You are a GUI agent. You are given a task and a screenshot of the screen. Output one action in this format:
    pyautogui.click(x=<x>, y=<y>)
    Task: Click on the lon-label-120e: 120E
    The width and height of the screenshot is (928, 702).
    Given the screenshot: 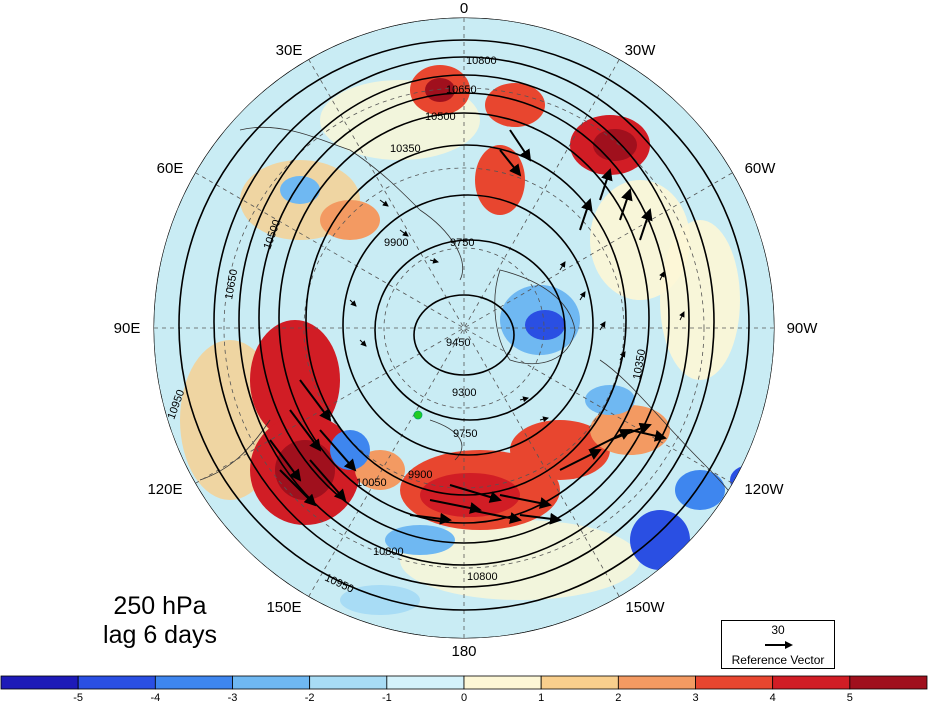 What is the action you would take?
    pyautogui.click(x=164, y=489)
    